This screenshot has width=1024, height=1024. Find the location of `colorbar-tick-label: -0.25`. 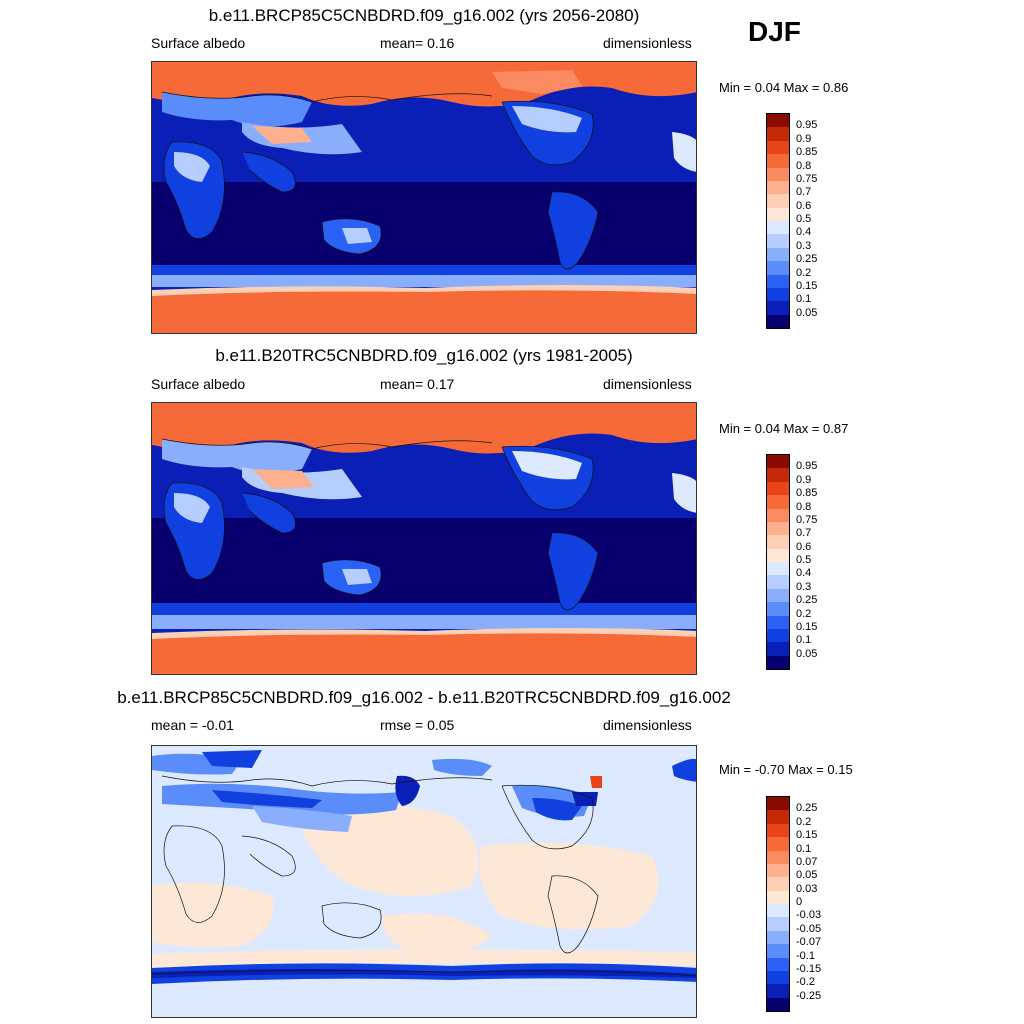

colorbar-tick-label: -0.25 is located at coordinates (809, 995).